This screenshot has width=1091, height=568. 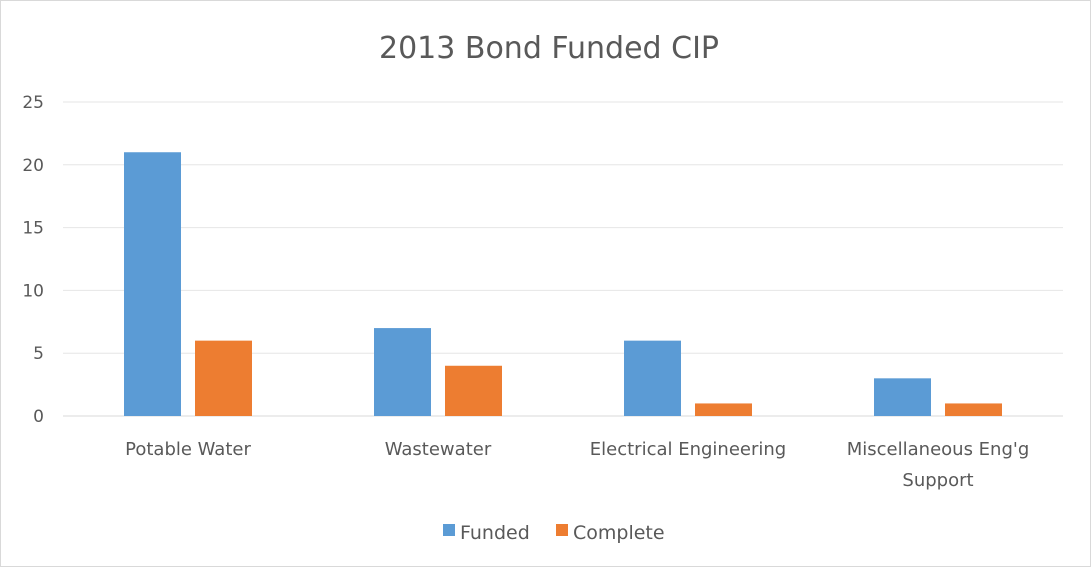 I want to click on x-category-label: Potable Water, so click(x=188, y=449).